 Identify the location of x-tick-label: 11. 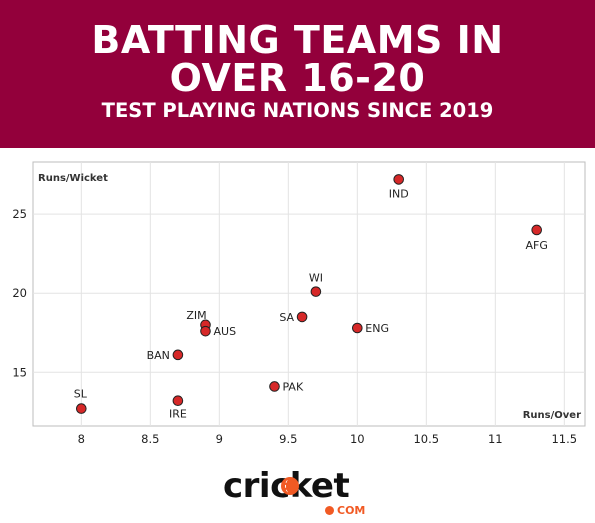
(495, 439).